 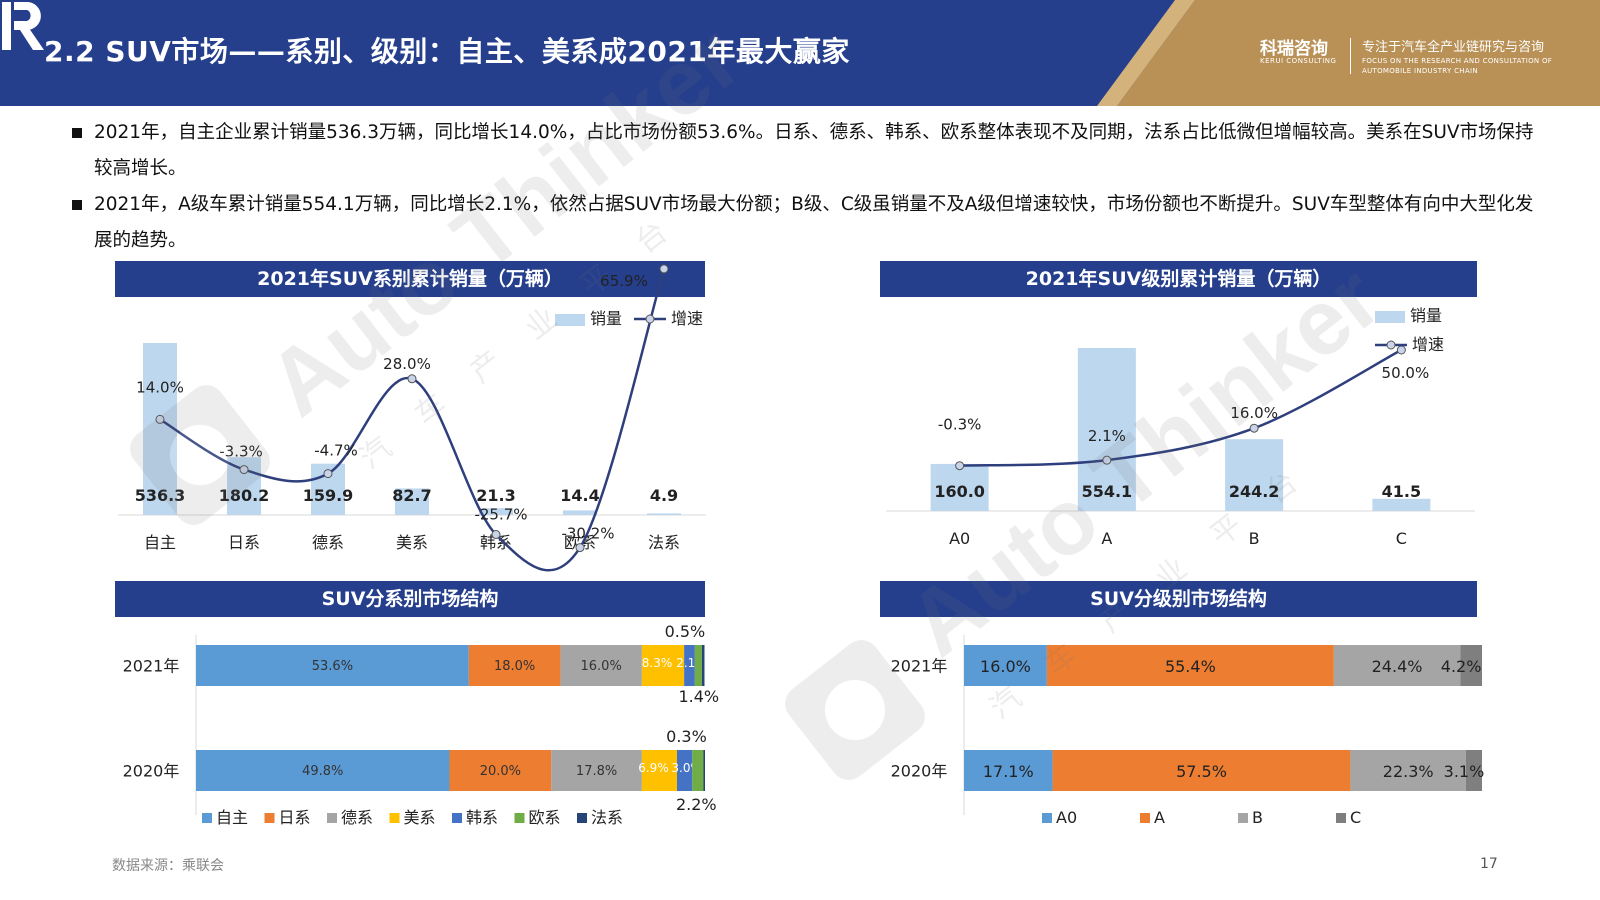 I want to click on legend-label: 欧系, so click(x=545, y=817).